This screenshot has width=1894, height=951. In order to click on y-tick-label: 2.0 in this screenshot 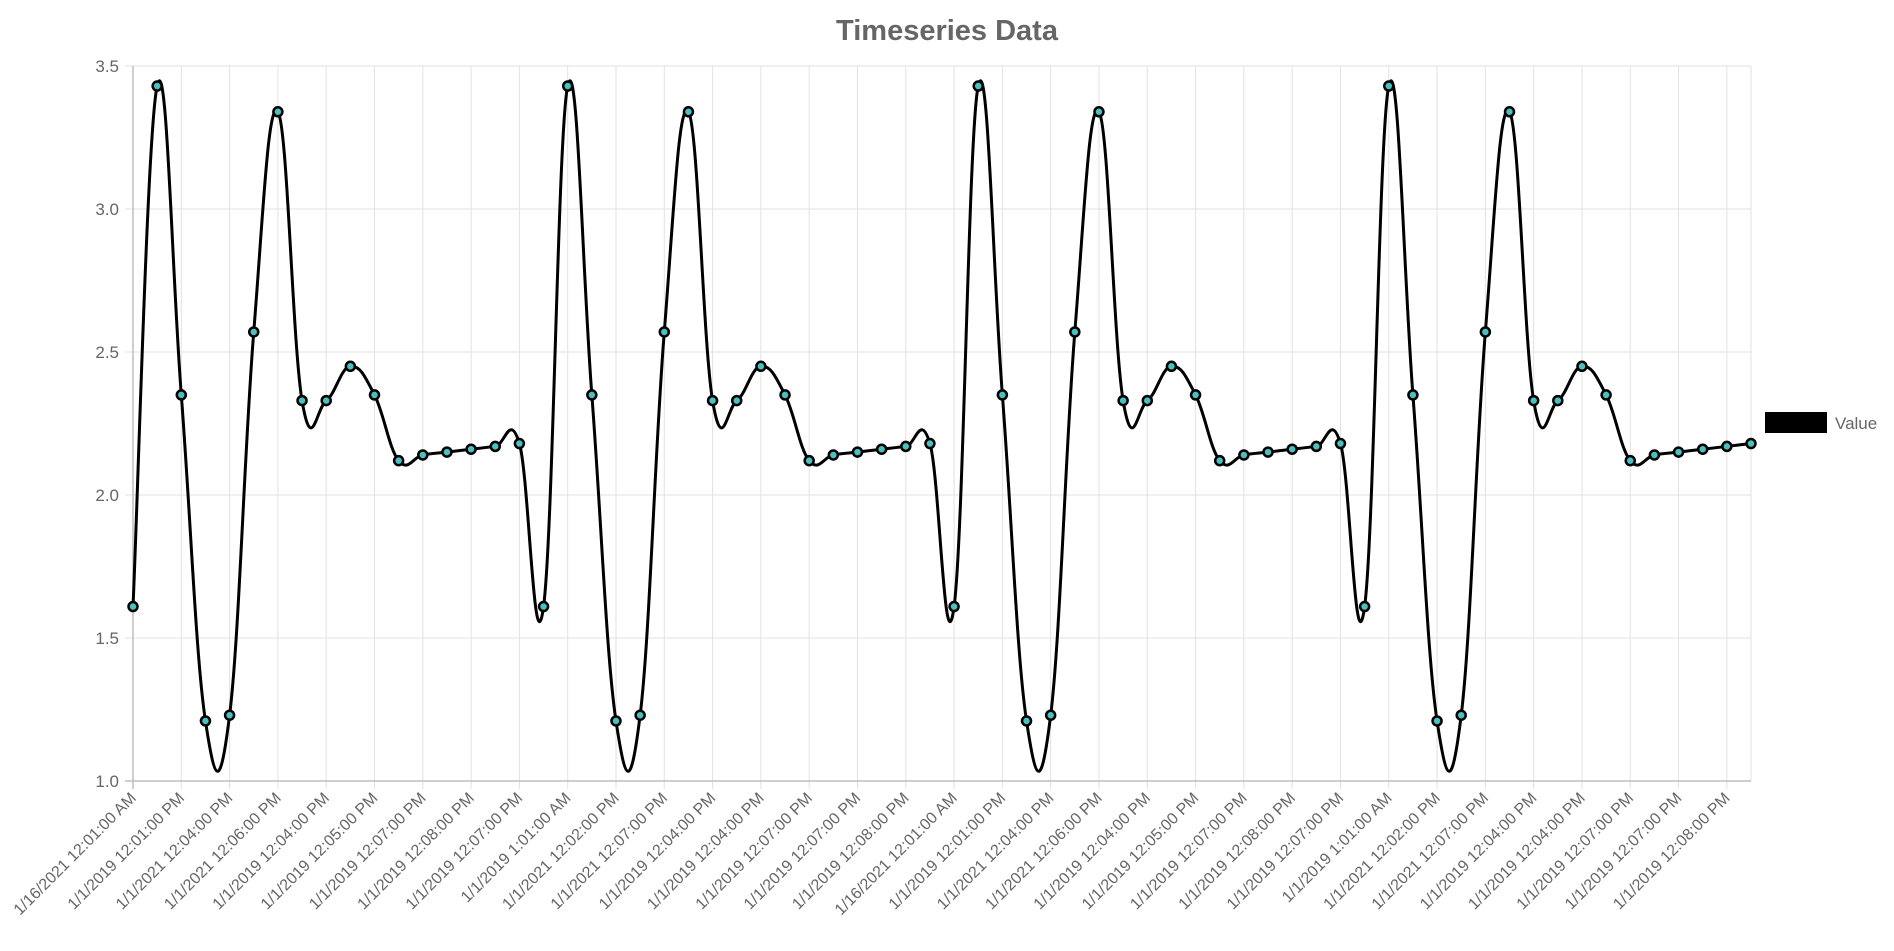, I will do `click(107, 495)`.